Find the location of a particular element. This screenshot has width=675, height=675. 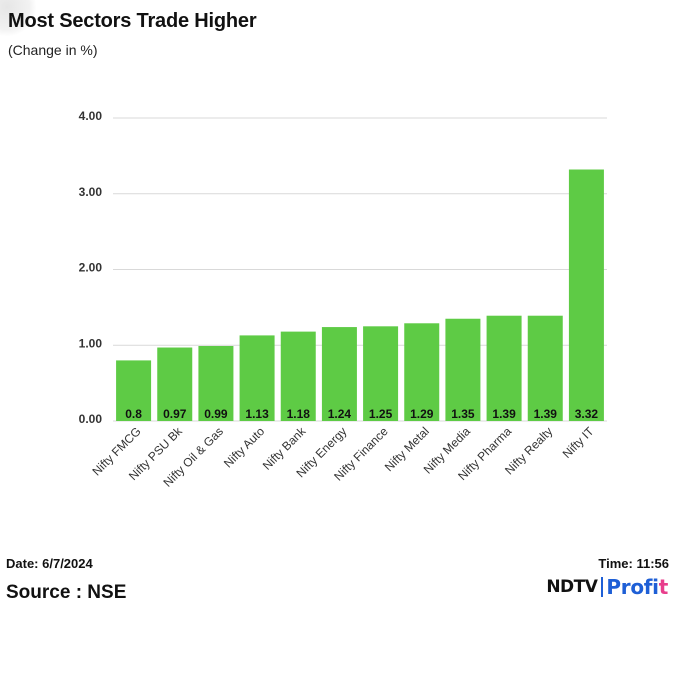

y-axis-ticks: 0.00 1.00 2.00 3.00 4.00 is located at coordinates (91, 267).